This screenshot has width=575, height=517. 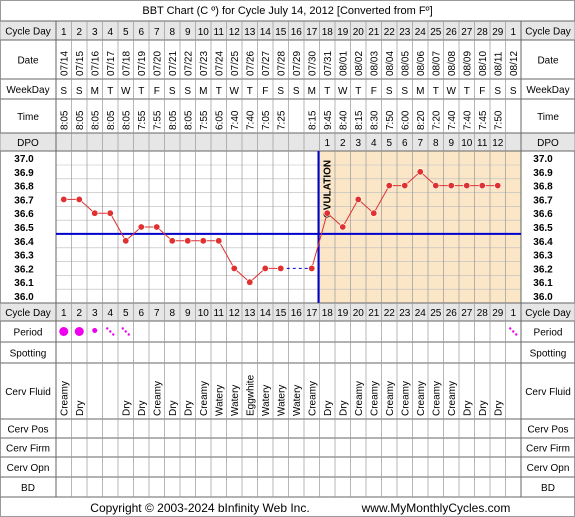 What do you see at coordinates (204, 313) in the screenshot?
I see `cycle-day-label: 10` at bounding box center [204, 313].